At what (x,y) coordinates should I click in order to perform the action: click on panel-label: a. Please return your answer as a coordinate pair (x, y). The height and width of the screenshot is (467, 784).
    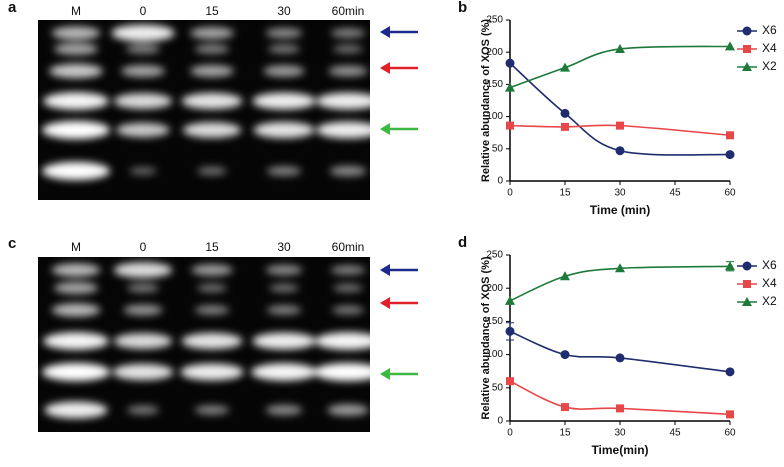
    Looking at the image, I should click on (12, 8).